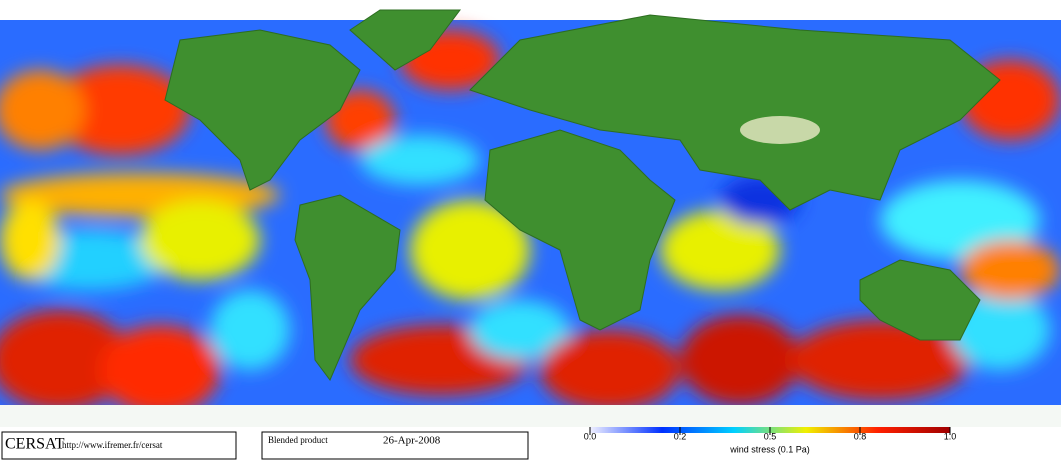 This screenshot has height=462, width=1061. I want to click on colorbar-tick-label: 1.0, so click(950, 436).